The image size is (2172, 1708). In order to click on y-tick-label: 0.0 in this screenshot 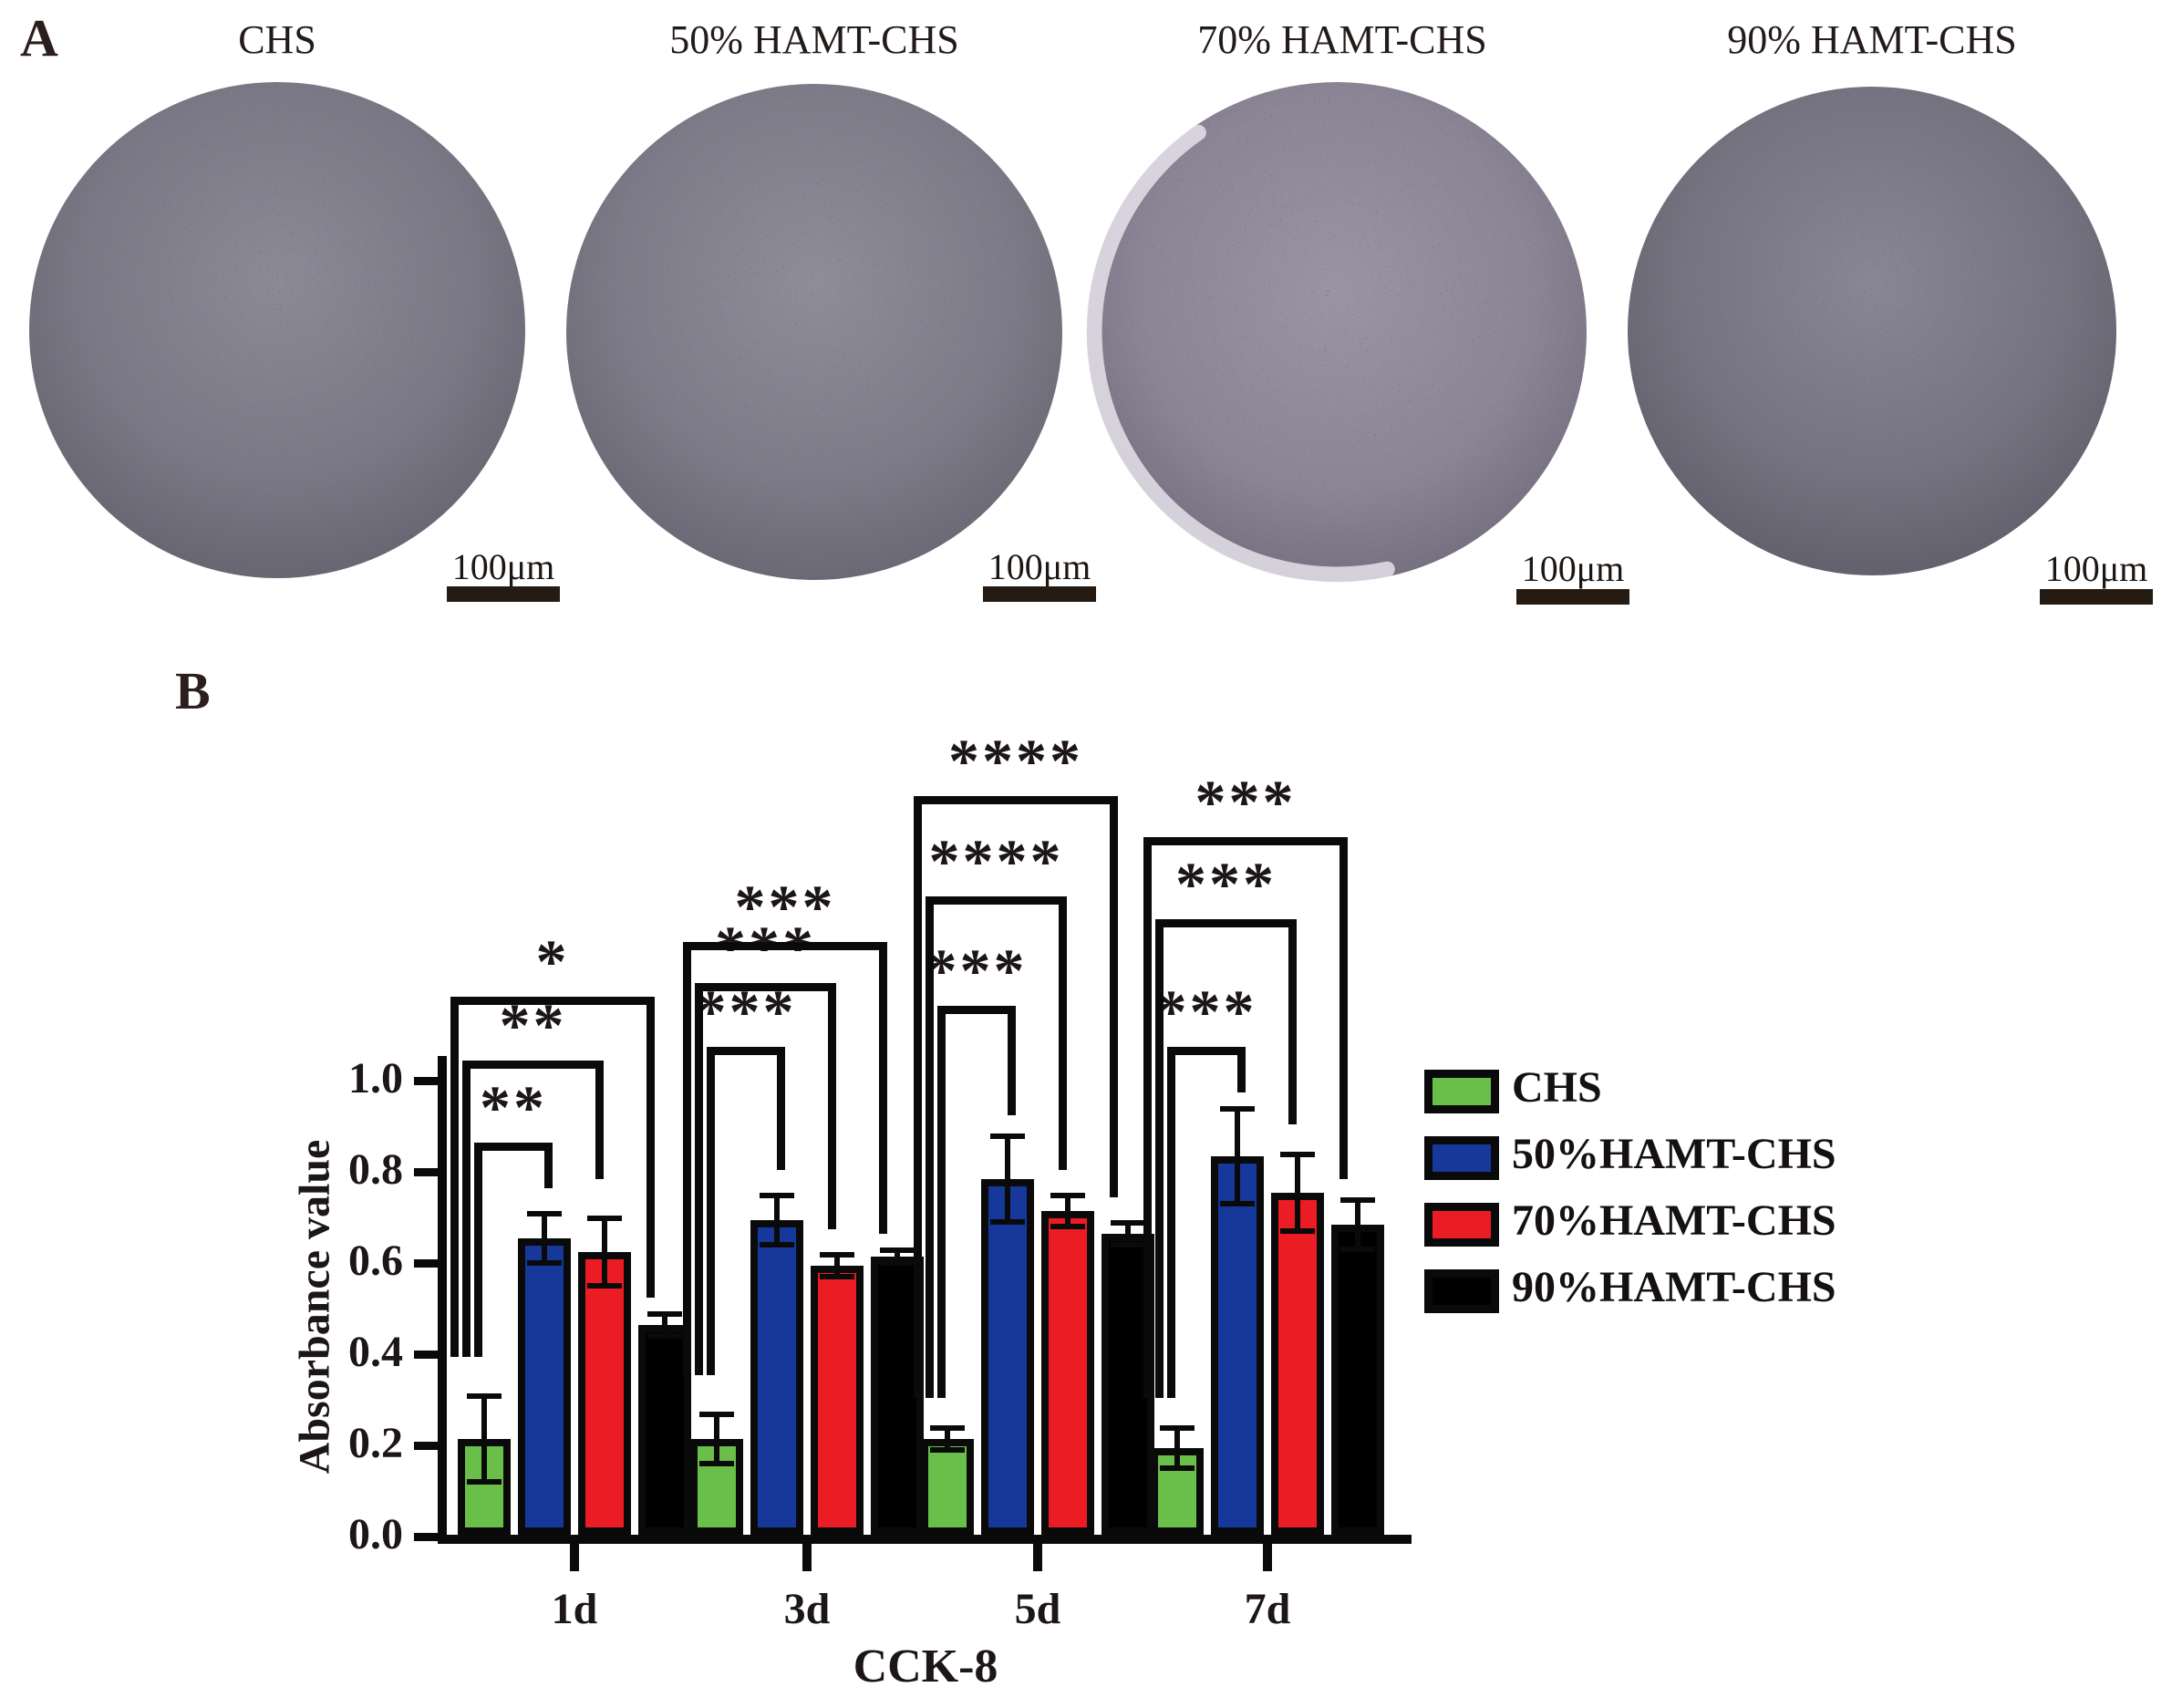, I will do `click(376, 1534)`.